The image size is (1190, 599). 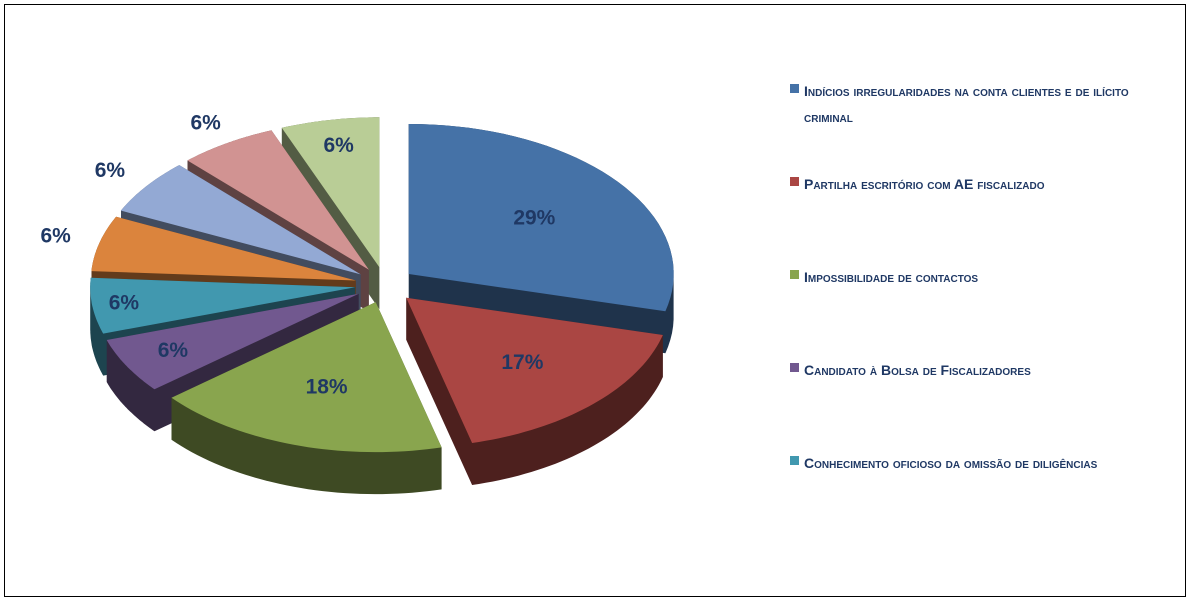 I want to click on legend-entry: Candidato à Bolsa de Fiscalizadores, so click(x=970, y=403).